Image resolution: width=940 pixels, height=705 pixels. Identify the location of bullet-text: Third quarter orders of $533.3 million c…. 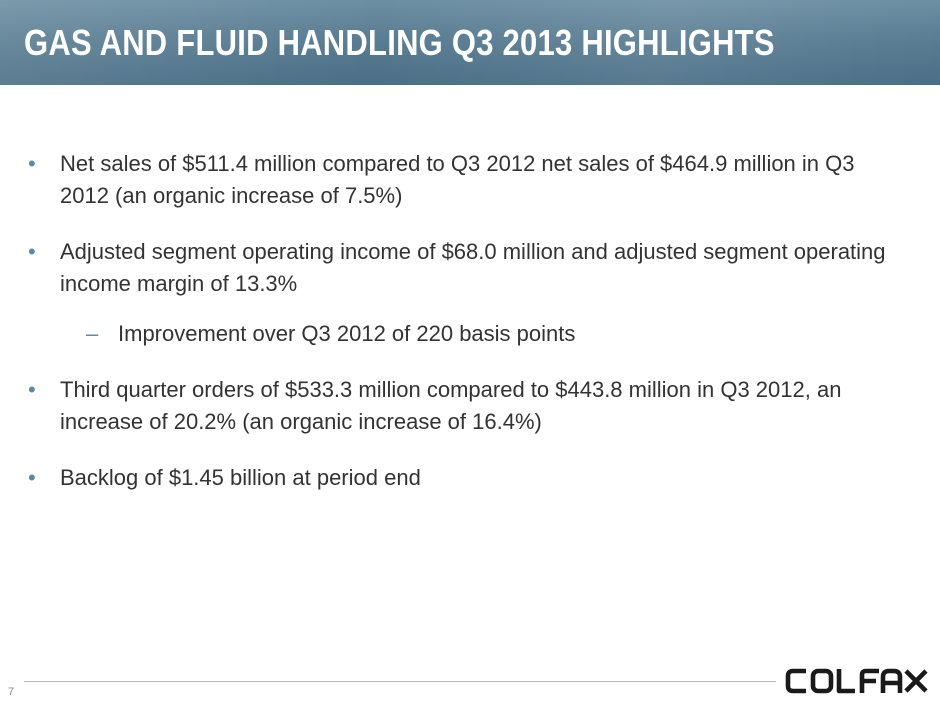
(451, 405).